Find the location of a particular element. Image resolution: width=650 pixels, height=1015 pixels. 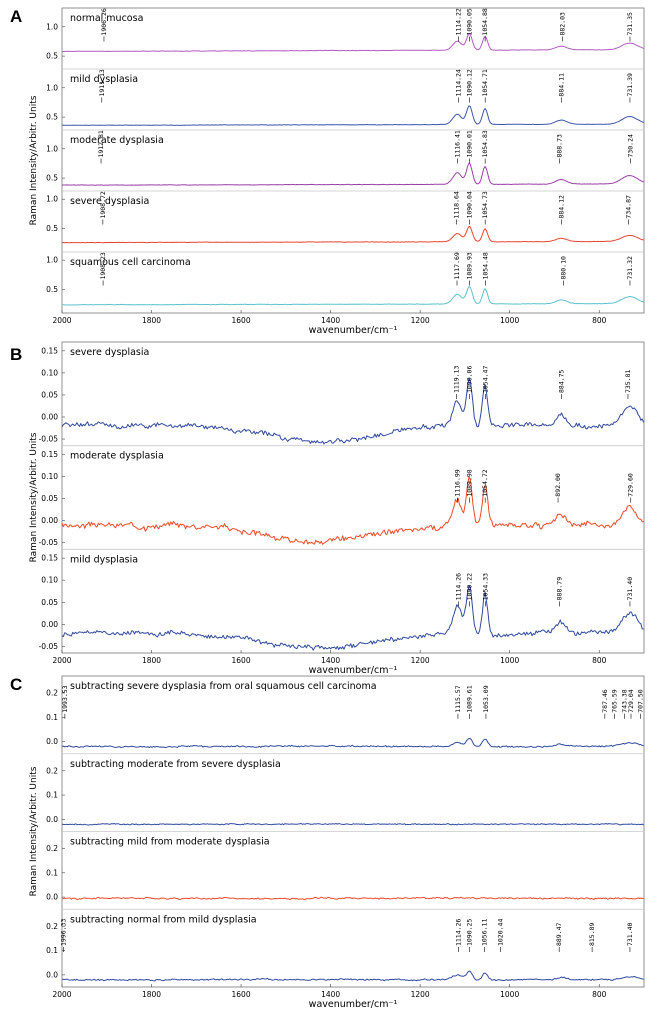

peak-label: 729.60 is located at coordinates (631, 485).